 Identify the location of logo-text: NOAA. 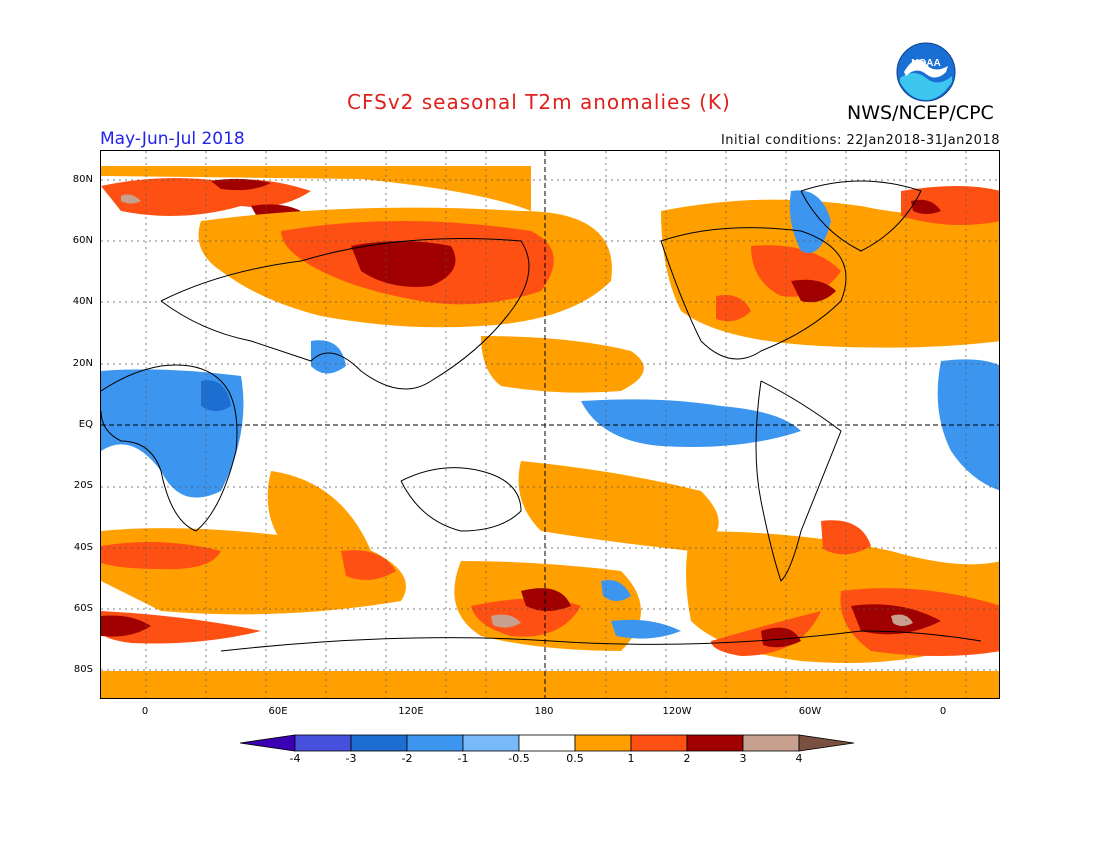
(925, 63).